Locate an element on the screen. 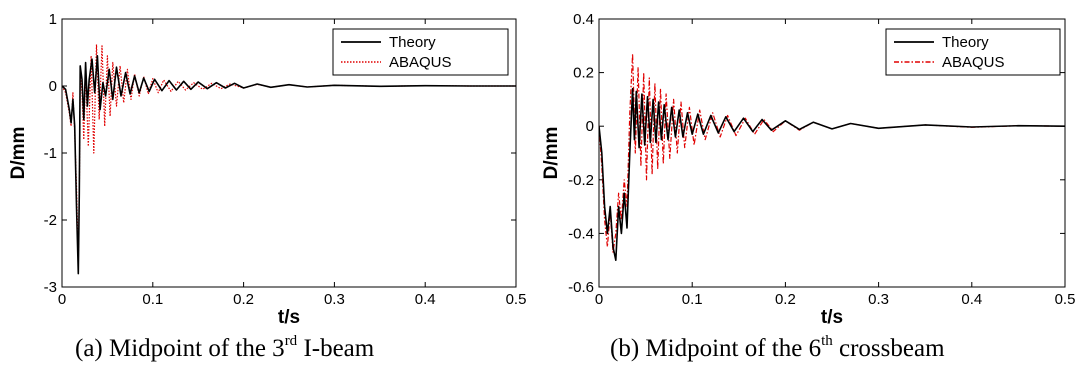 The width and height of the screenshot is (1080, 374). y-tick-label: 0.2 is located at coordinates (583, 73).